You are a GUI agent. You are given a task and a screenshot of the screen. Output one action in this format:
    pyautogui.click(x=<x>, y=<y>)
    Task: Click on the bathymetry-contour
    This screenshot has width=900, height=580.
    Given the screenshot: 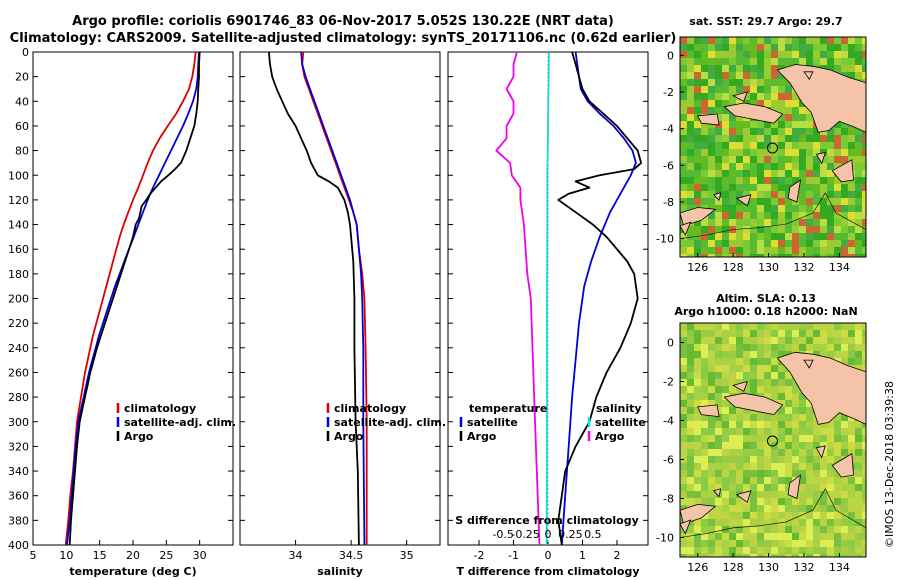 What is the action you would take?
    pyautogui.click(x=773, y=215)
    